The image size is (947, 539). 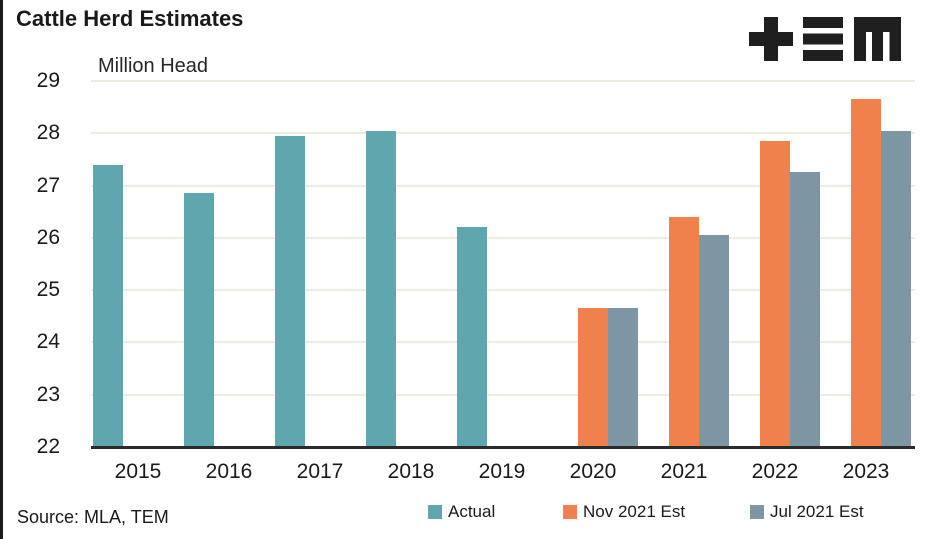 What do you see at coordinates (593, 377) in the screenshot?
I see `bar-nov-2021-est-2020` at bounding box center [593, 377].